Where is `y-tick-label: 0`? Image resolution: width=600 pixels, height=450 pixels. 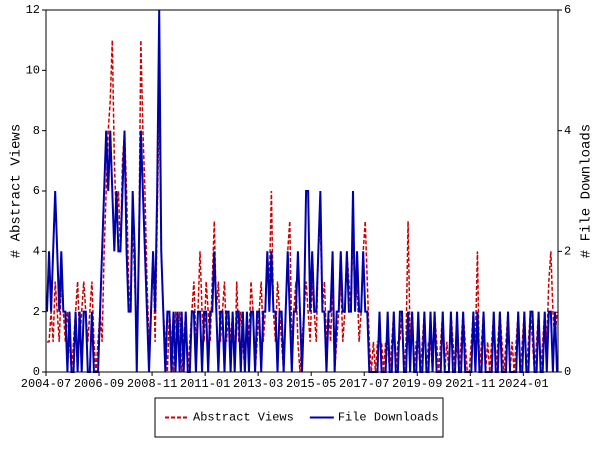 y-tick-label: 0 is located at coordinates (36, 372).